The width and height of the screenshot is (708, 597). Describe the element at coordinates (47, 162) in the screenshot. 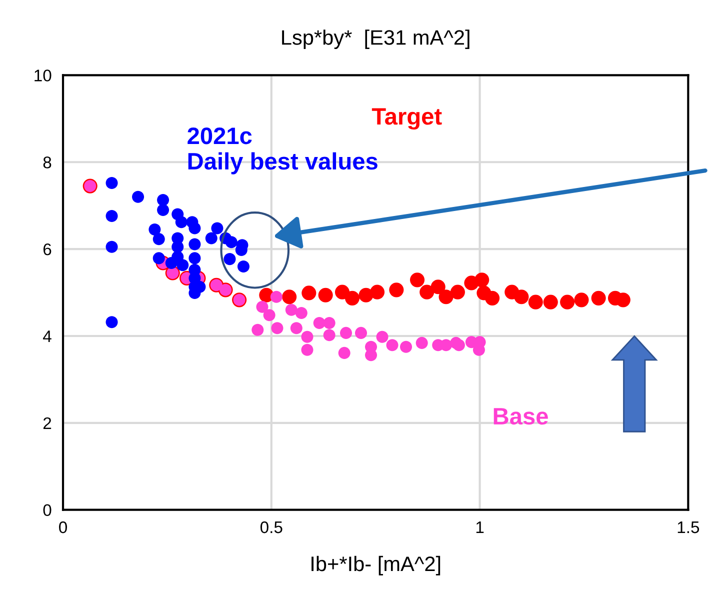

I see `y-tick-label: 8` at that location.